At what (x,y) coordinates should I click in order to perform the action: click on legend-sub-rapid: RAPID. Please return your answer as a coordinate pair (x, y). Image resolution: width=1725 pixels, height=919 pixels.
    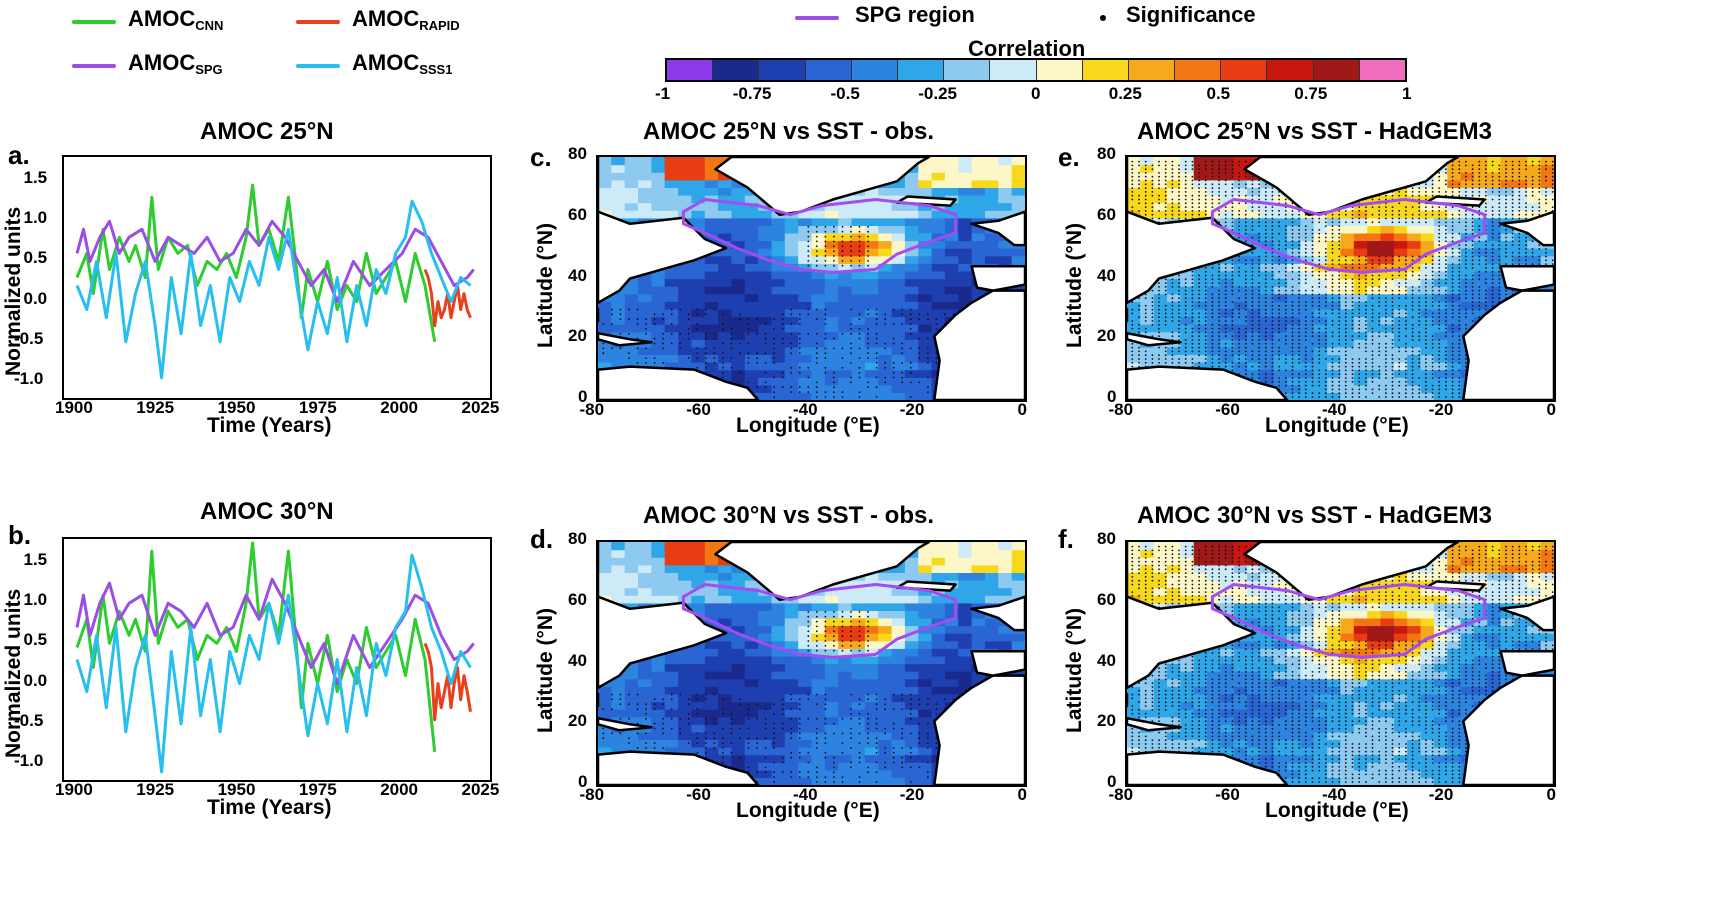
    Looking at the image, I should click on (439, 25).